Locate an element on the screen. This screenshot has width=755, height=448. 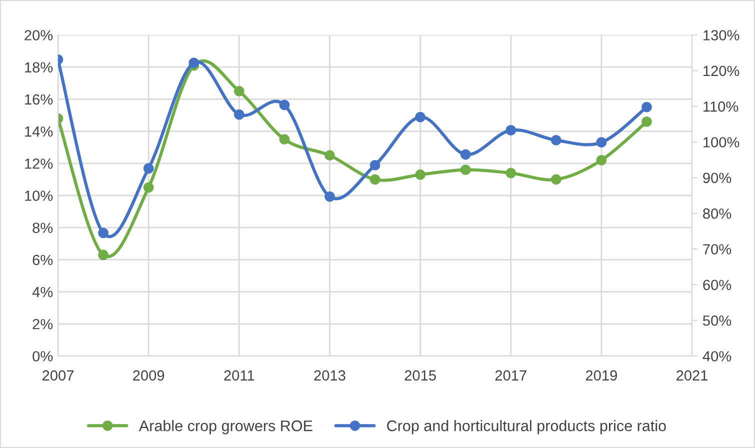
y-tick-label: 0% is located at coordinates (42, 356).